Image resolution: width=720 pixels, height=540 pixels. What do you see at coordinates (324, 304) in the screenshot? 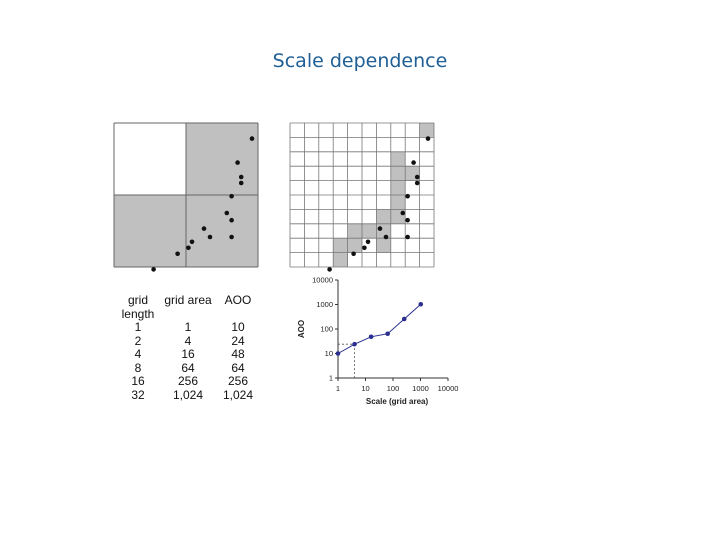
I see `y-tick-label: 1000` at bounding box center [324, 304].